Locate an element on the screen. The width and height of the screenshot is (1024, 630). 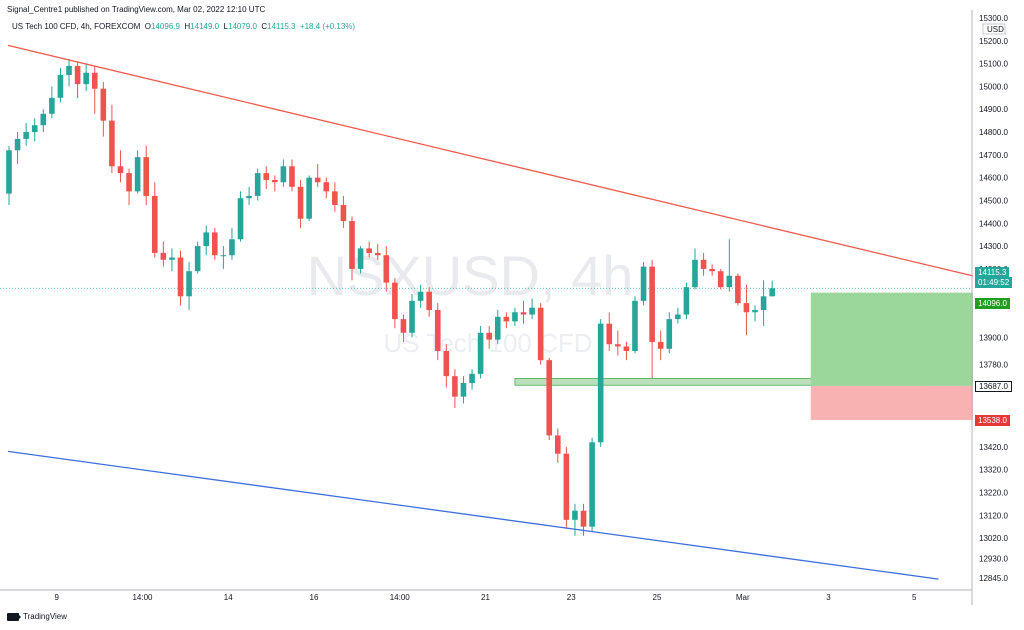
y-tick-label: 14900.0 is located at coordinates (993, 109).